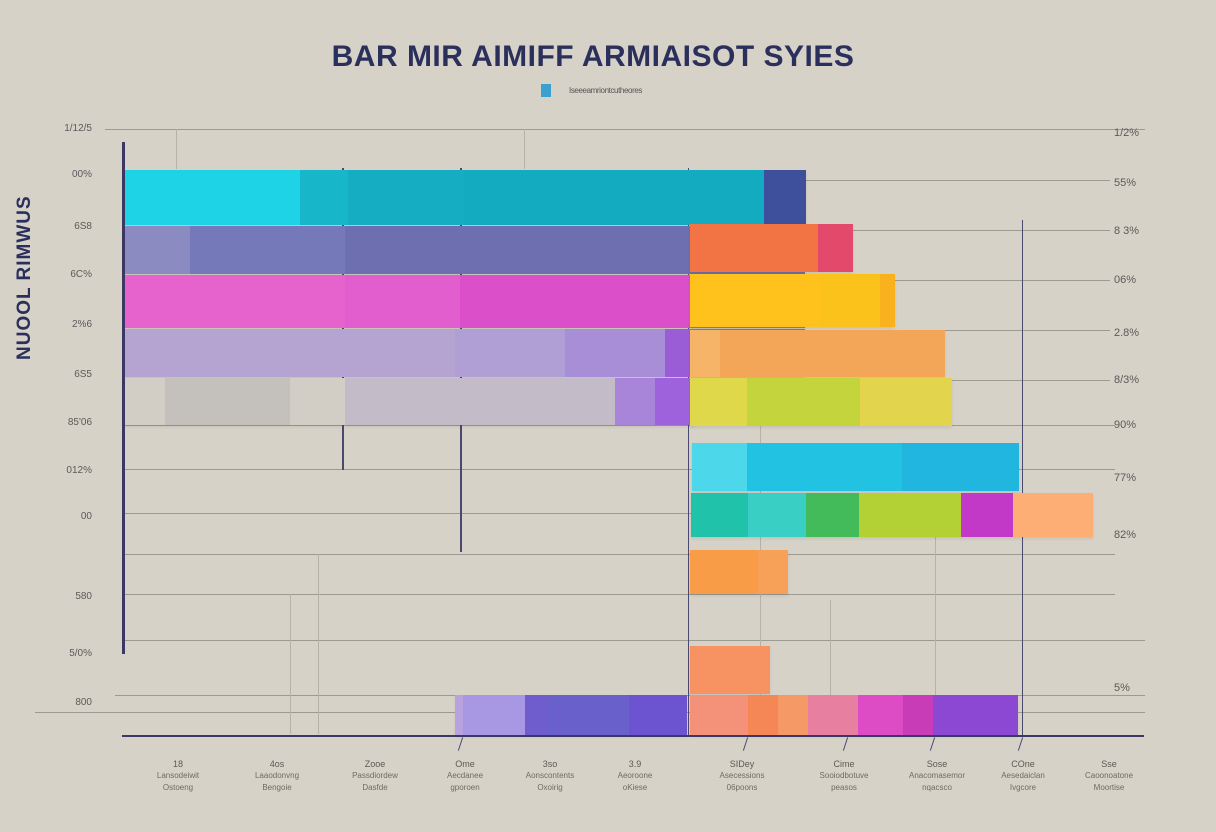 This screenshot has width=1216, height=832. What do you see at coordinates (635, 764) in the screenshot?
I see `x-category-num: 3.9` at bounding box center [635, 764].